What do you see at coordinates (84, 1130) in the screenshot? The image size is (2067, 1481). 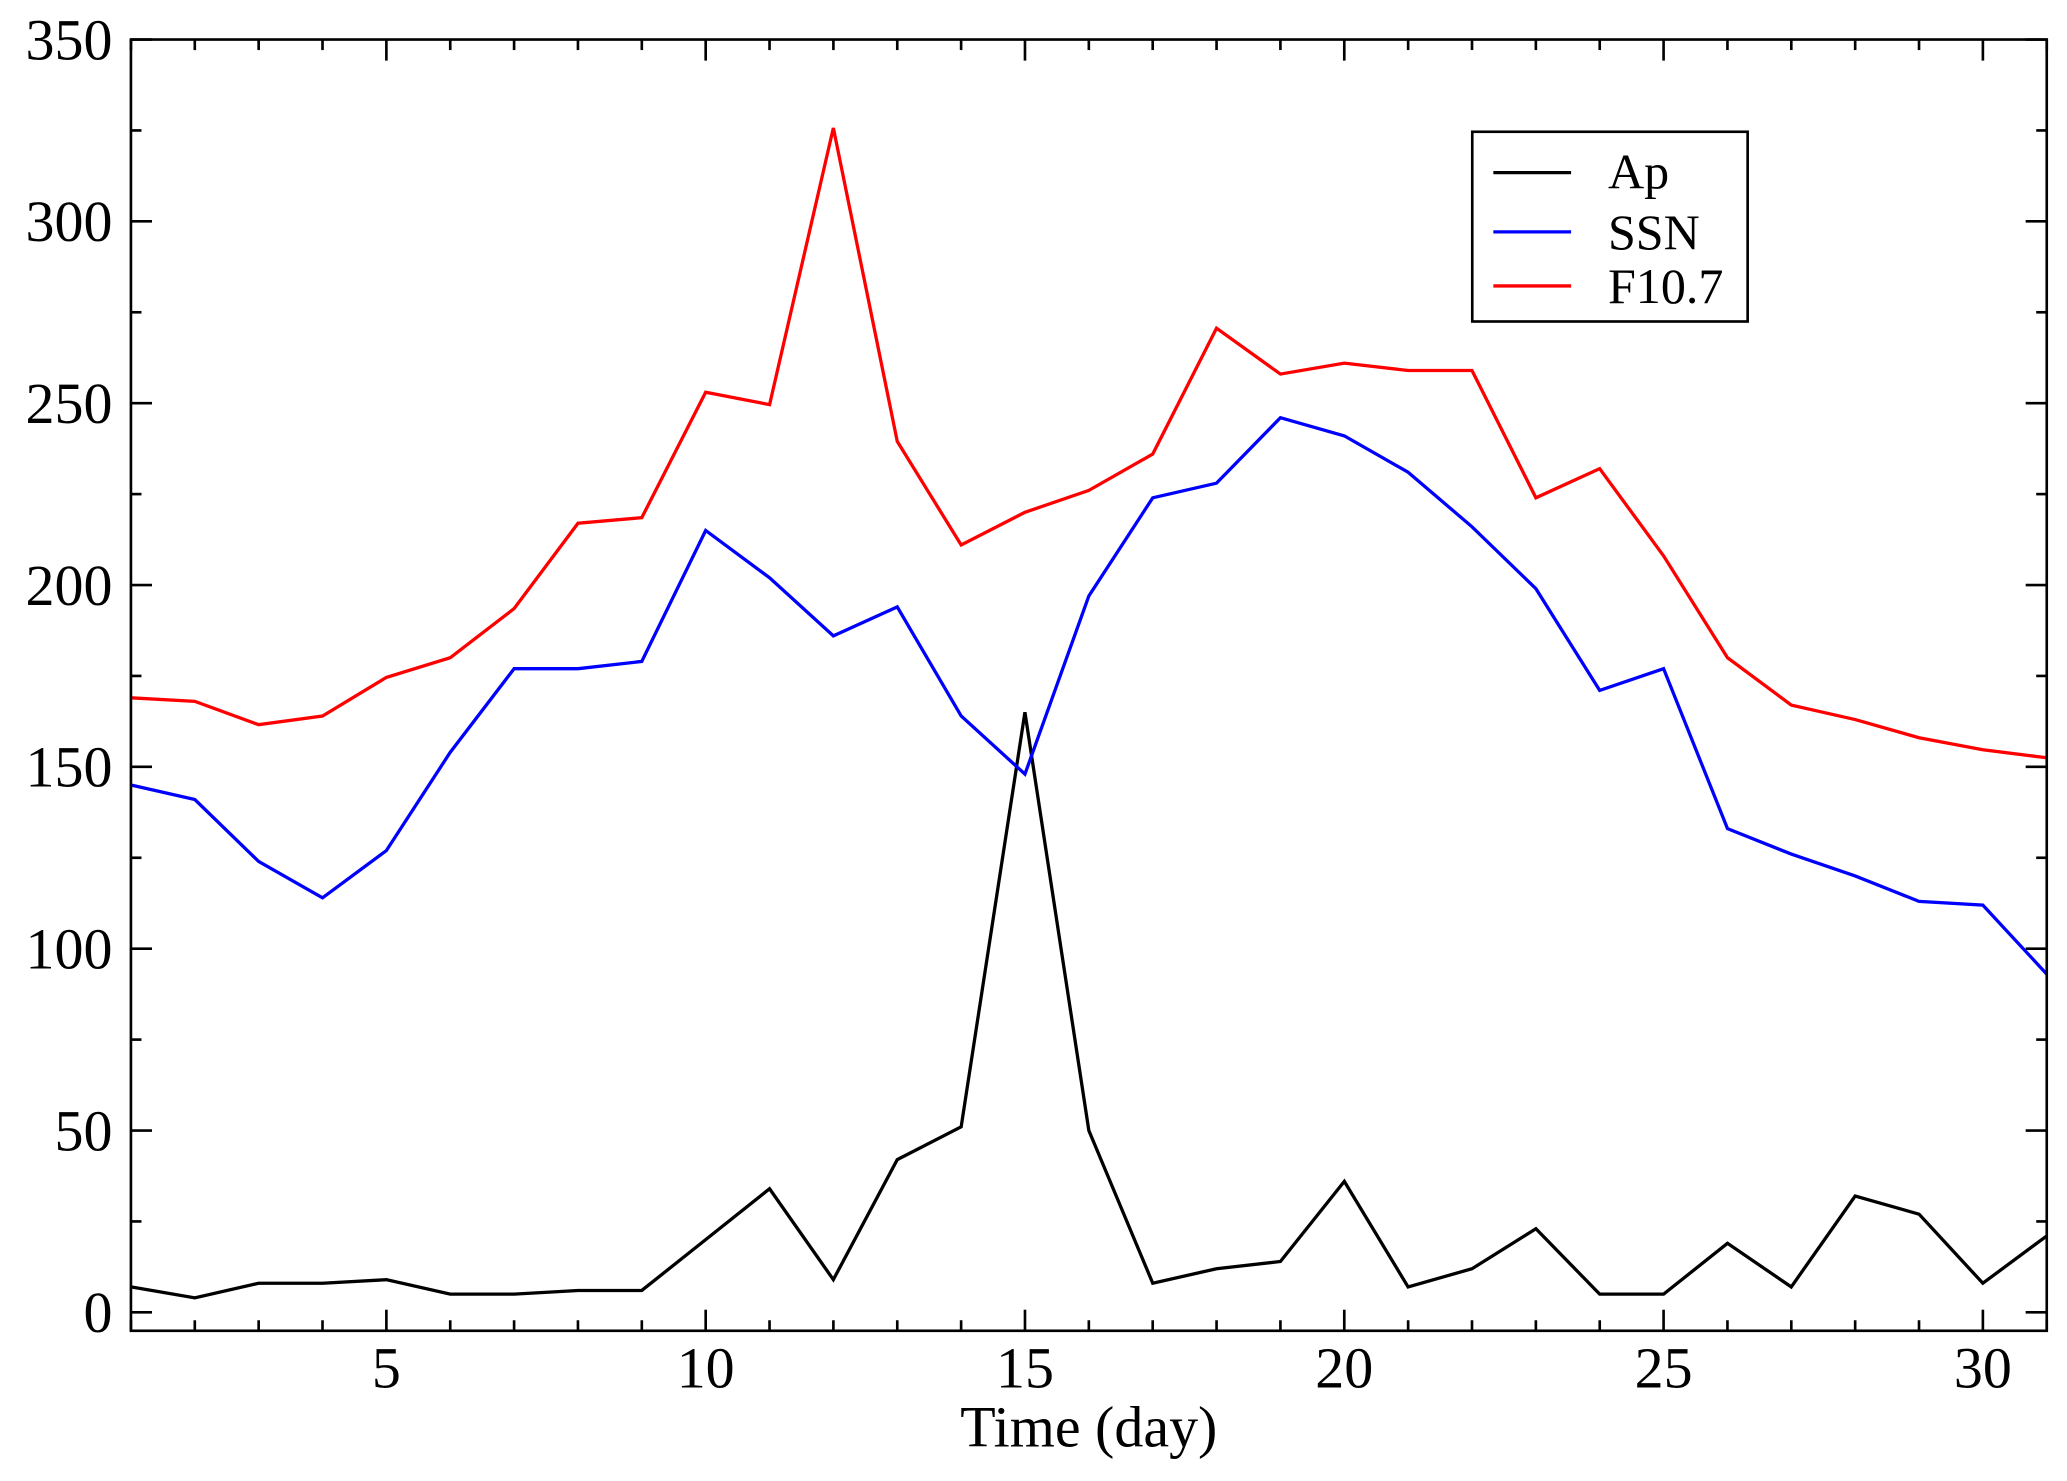 I see `y-tick-label: 50` at bounding box center [84, 1130].